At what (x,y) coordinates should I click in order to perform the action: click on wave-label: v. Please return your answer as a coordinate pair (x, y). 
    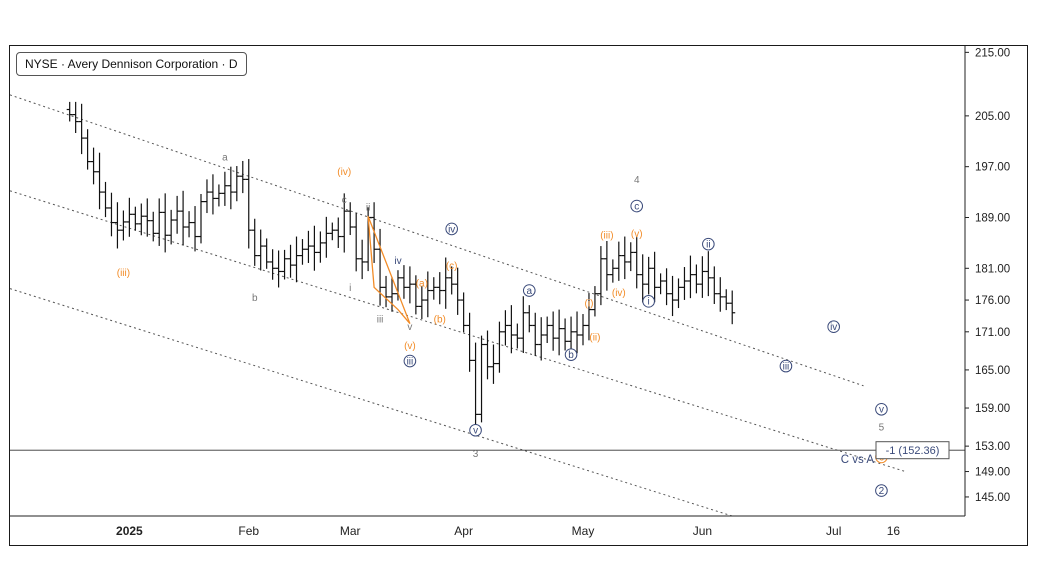
    Looking at the image, I should click on (475, 430).